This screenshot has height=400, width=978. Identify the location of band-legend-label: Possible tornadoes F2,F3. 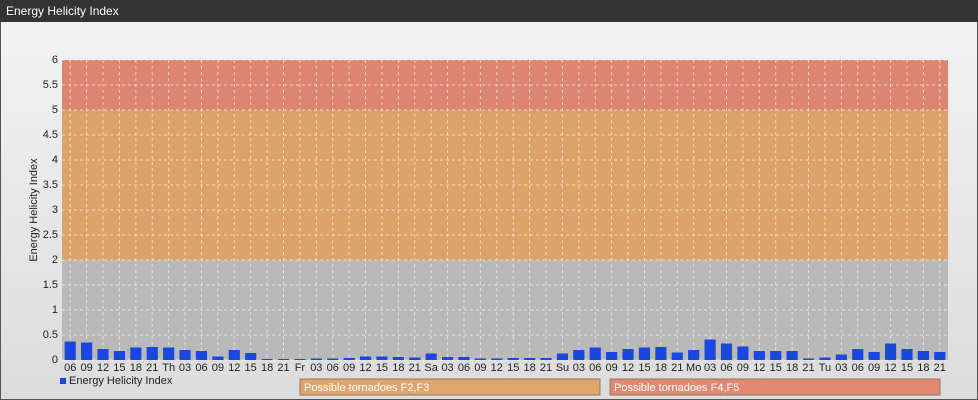
(366, 388).